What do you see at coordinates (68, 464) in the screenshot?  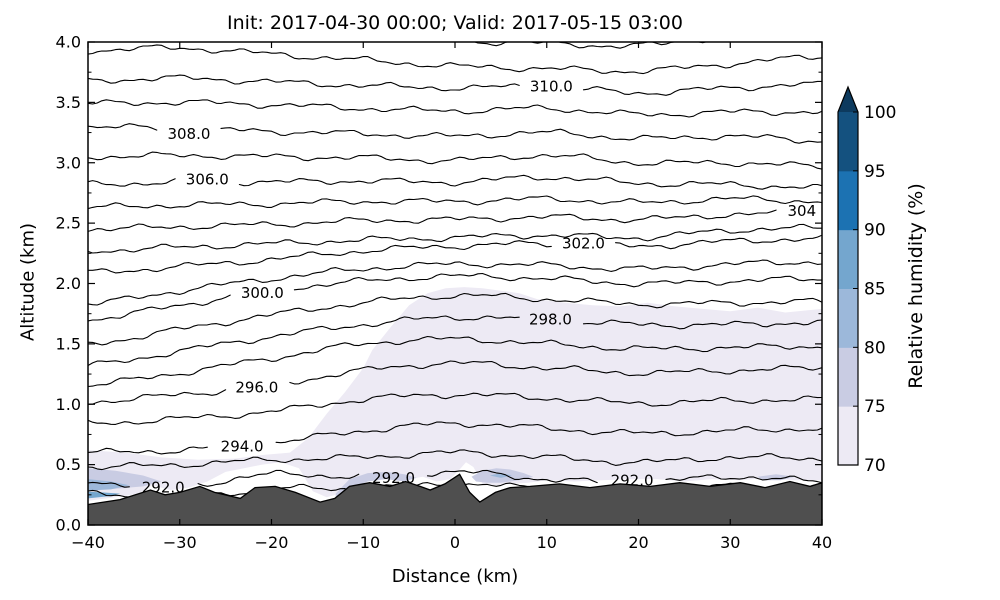 I see `y-tick-label: 0.5` at bounding box center [68, 464].